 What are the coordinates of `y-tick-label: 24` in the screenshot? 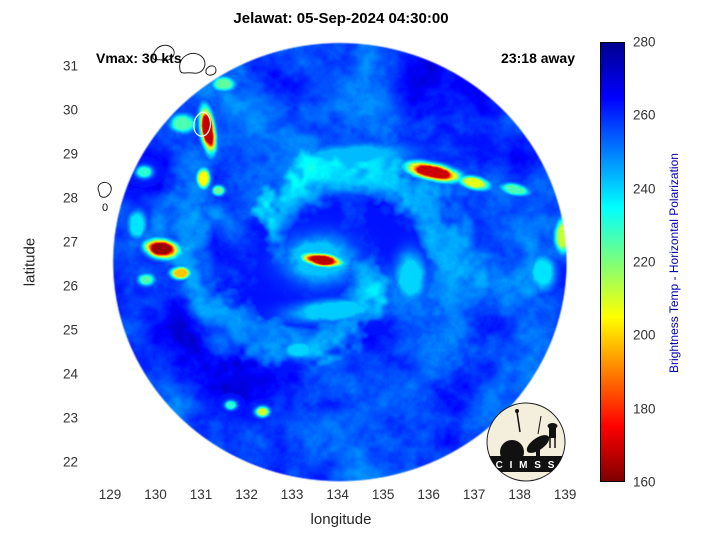 It's located at (70, 374).